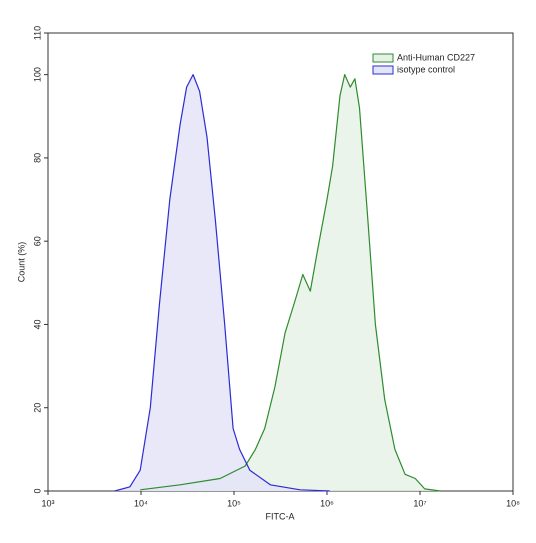  I want to click on legend-label: isotype control, so click(426, 69).